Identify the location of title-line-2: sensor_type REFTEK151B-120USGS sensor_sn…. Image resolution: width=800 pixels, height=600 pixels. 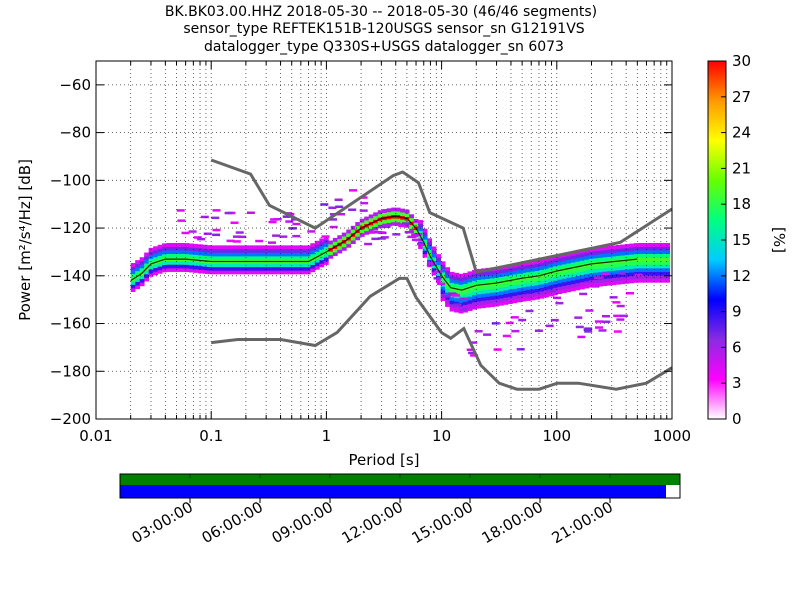
(383, 29).